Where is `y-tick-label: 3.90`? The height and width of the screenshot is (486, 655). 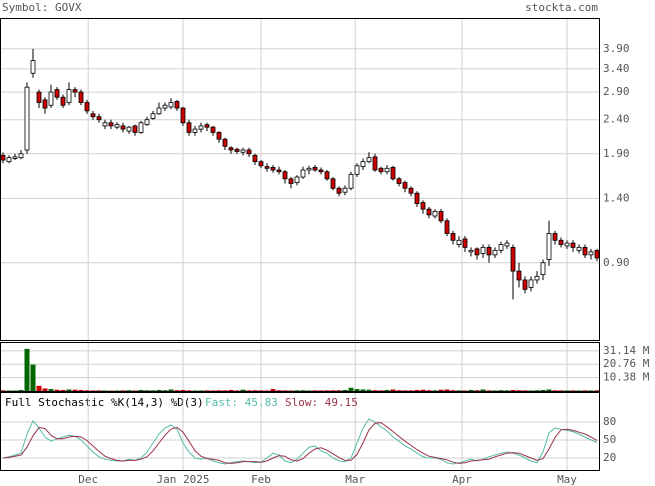
y-tick-label: 3.90 is located at coordinates (616, 48).